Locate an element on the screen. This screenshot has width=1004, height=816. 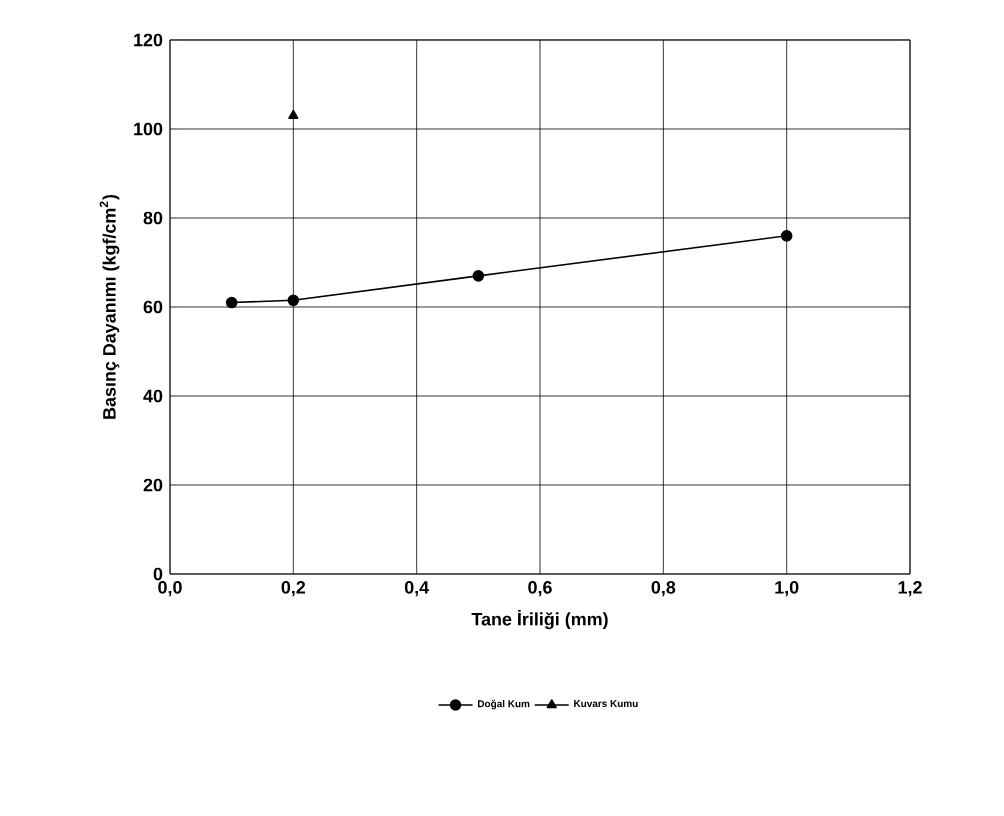
y-tick-label: 80 is located at coordinates (153, 218).